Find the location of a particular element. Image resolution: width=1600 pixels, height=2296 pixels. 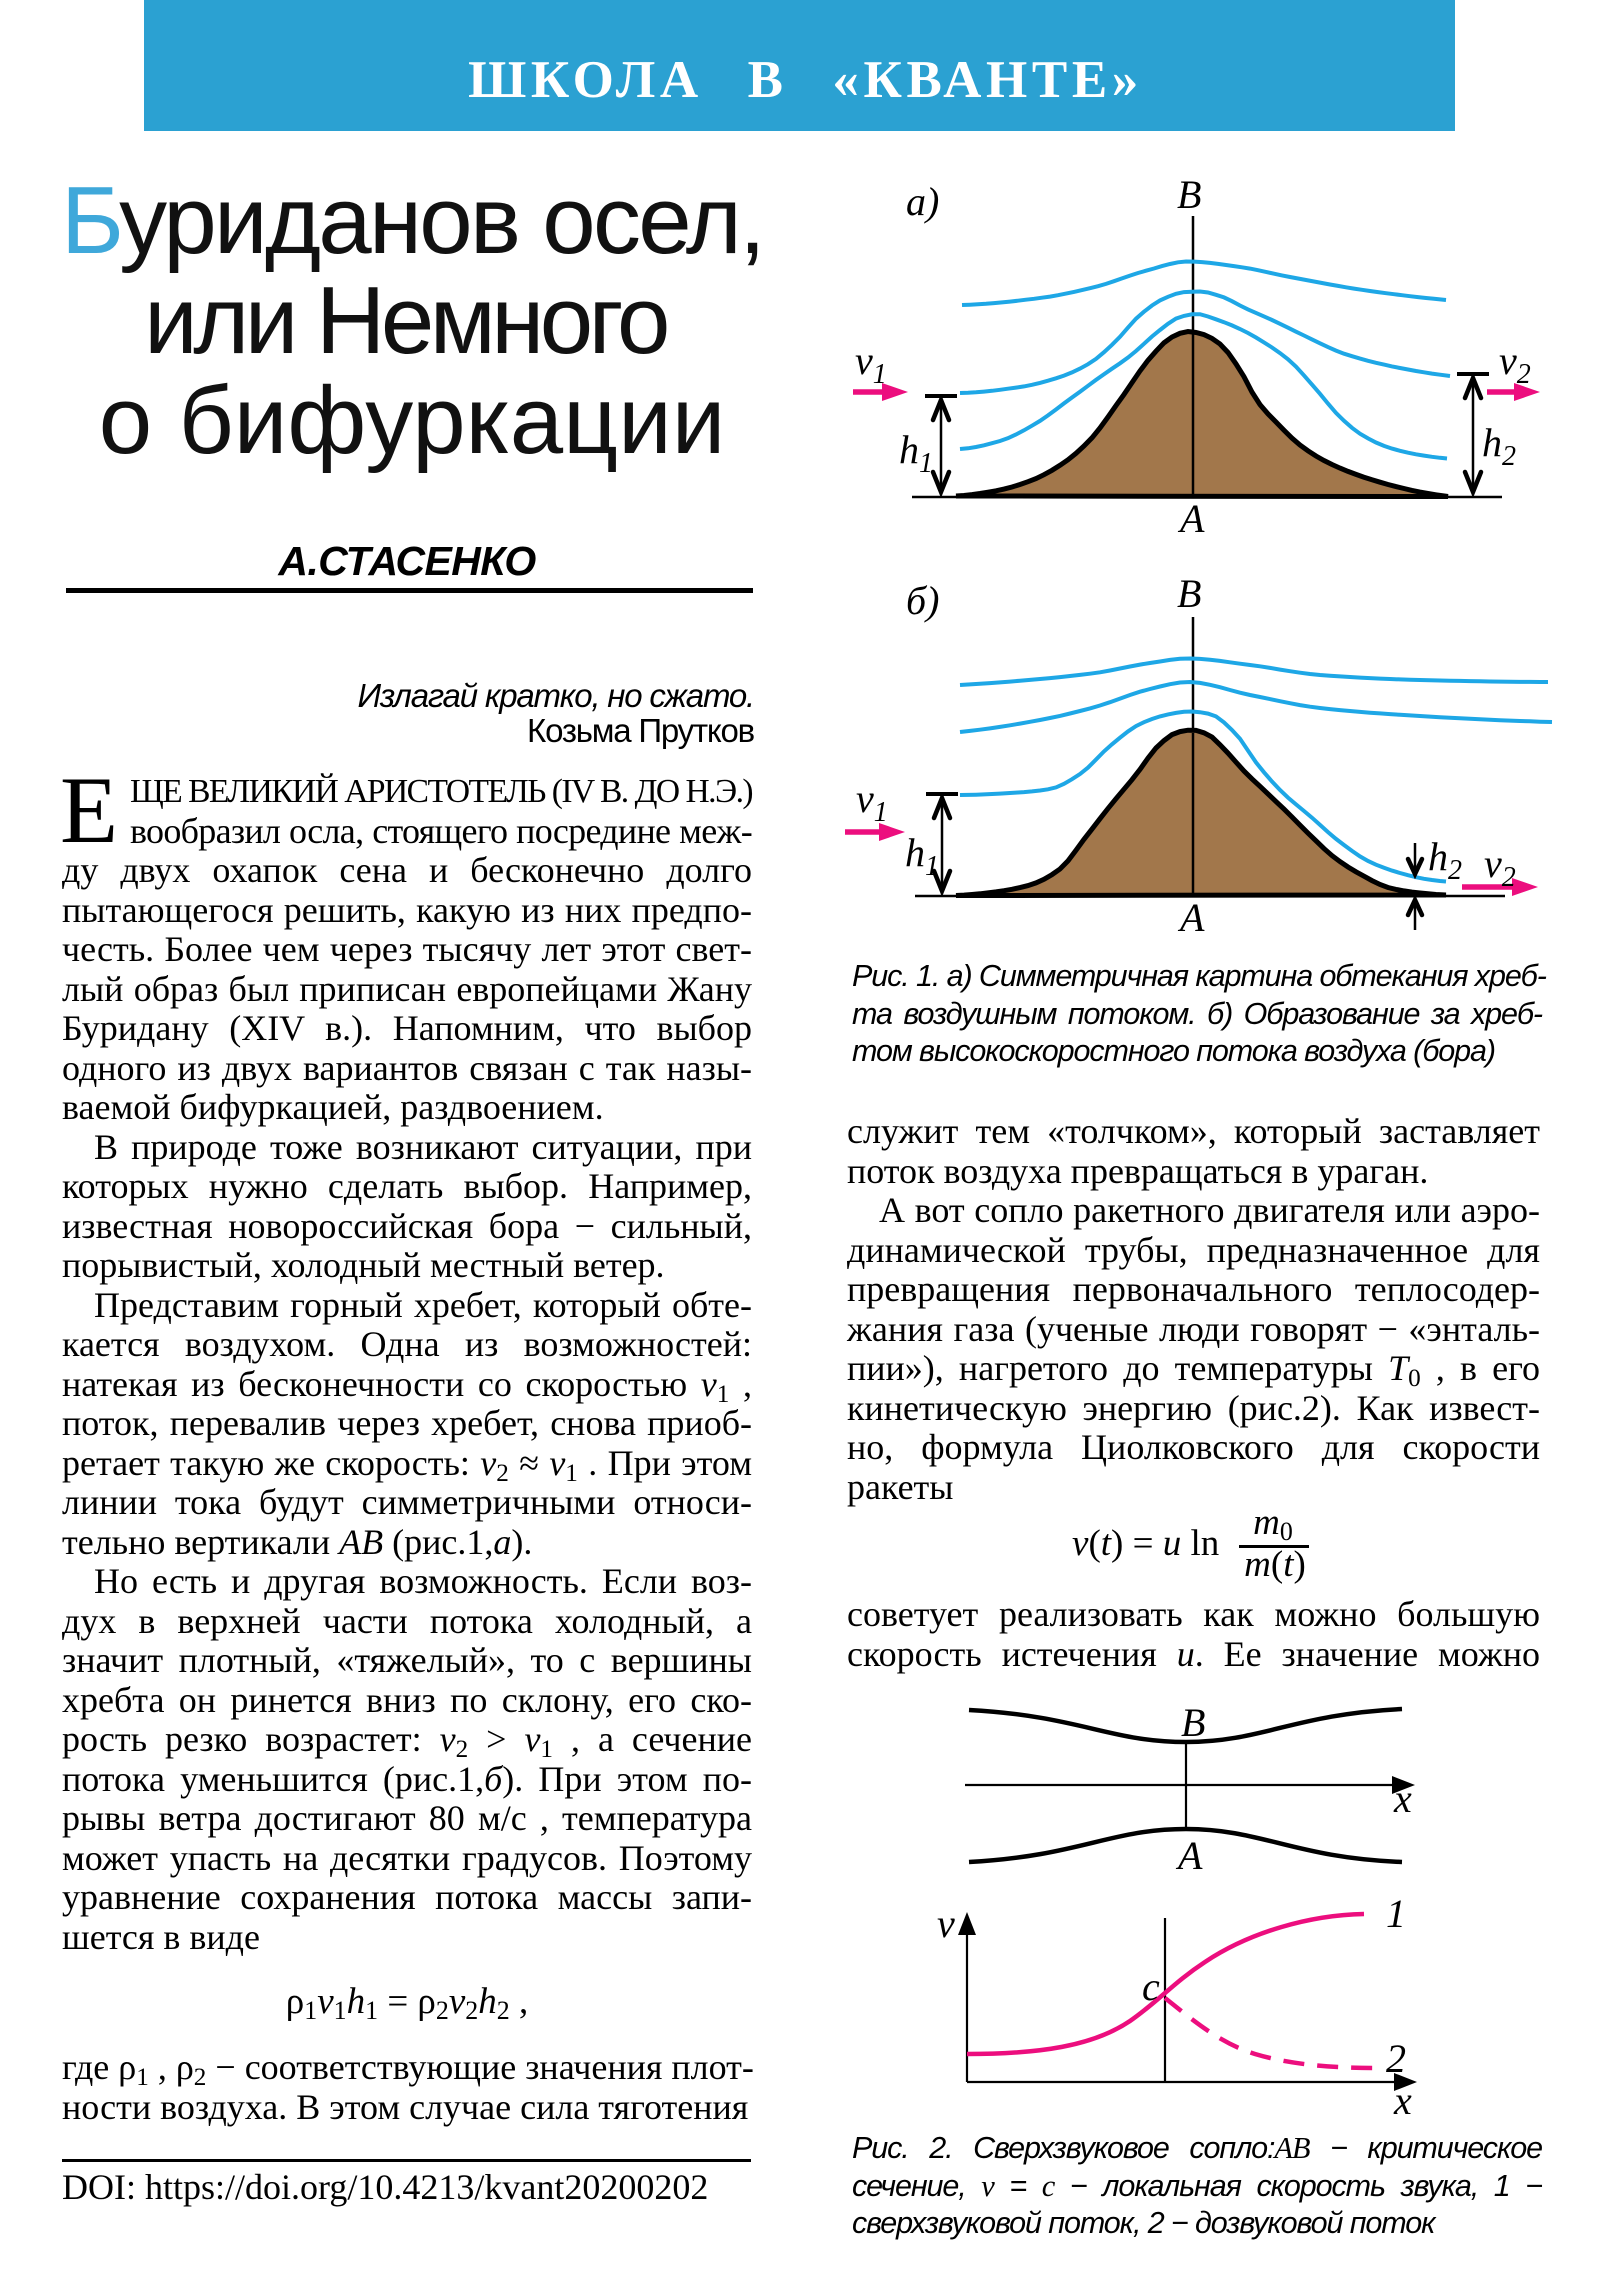

svg-text: 1 is located at coordinates (1396, 1913).